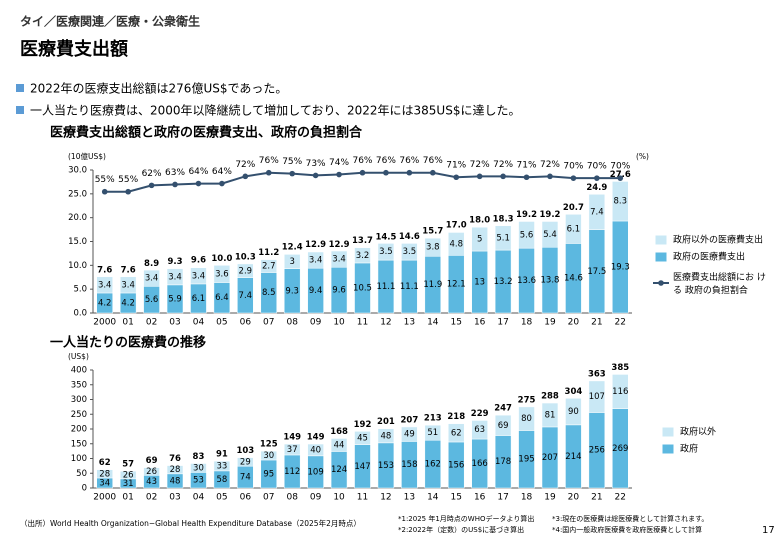 This screenshot has height=540, width=780. I want to click on bar-label: 69, so click(503, 426).